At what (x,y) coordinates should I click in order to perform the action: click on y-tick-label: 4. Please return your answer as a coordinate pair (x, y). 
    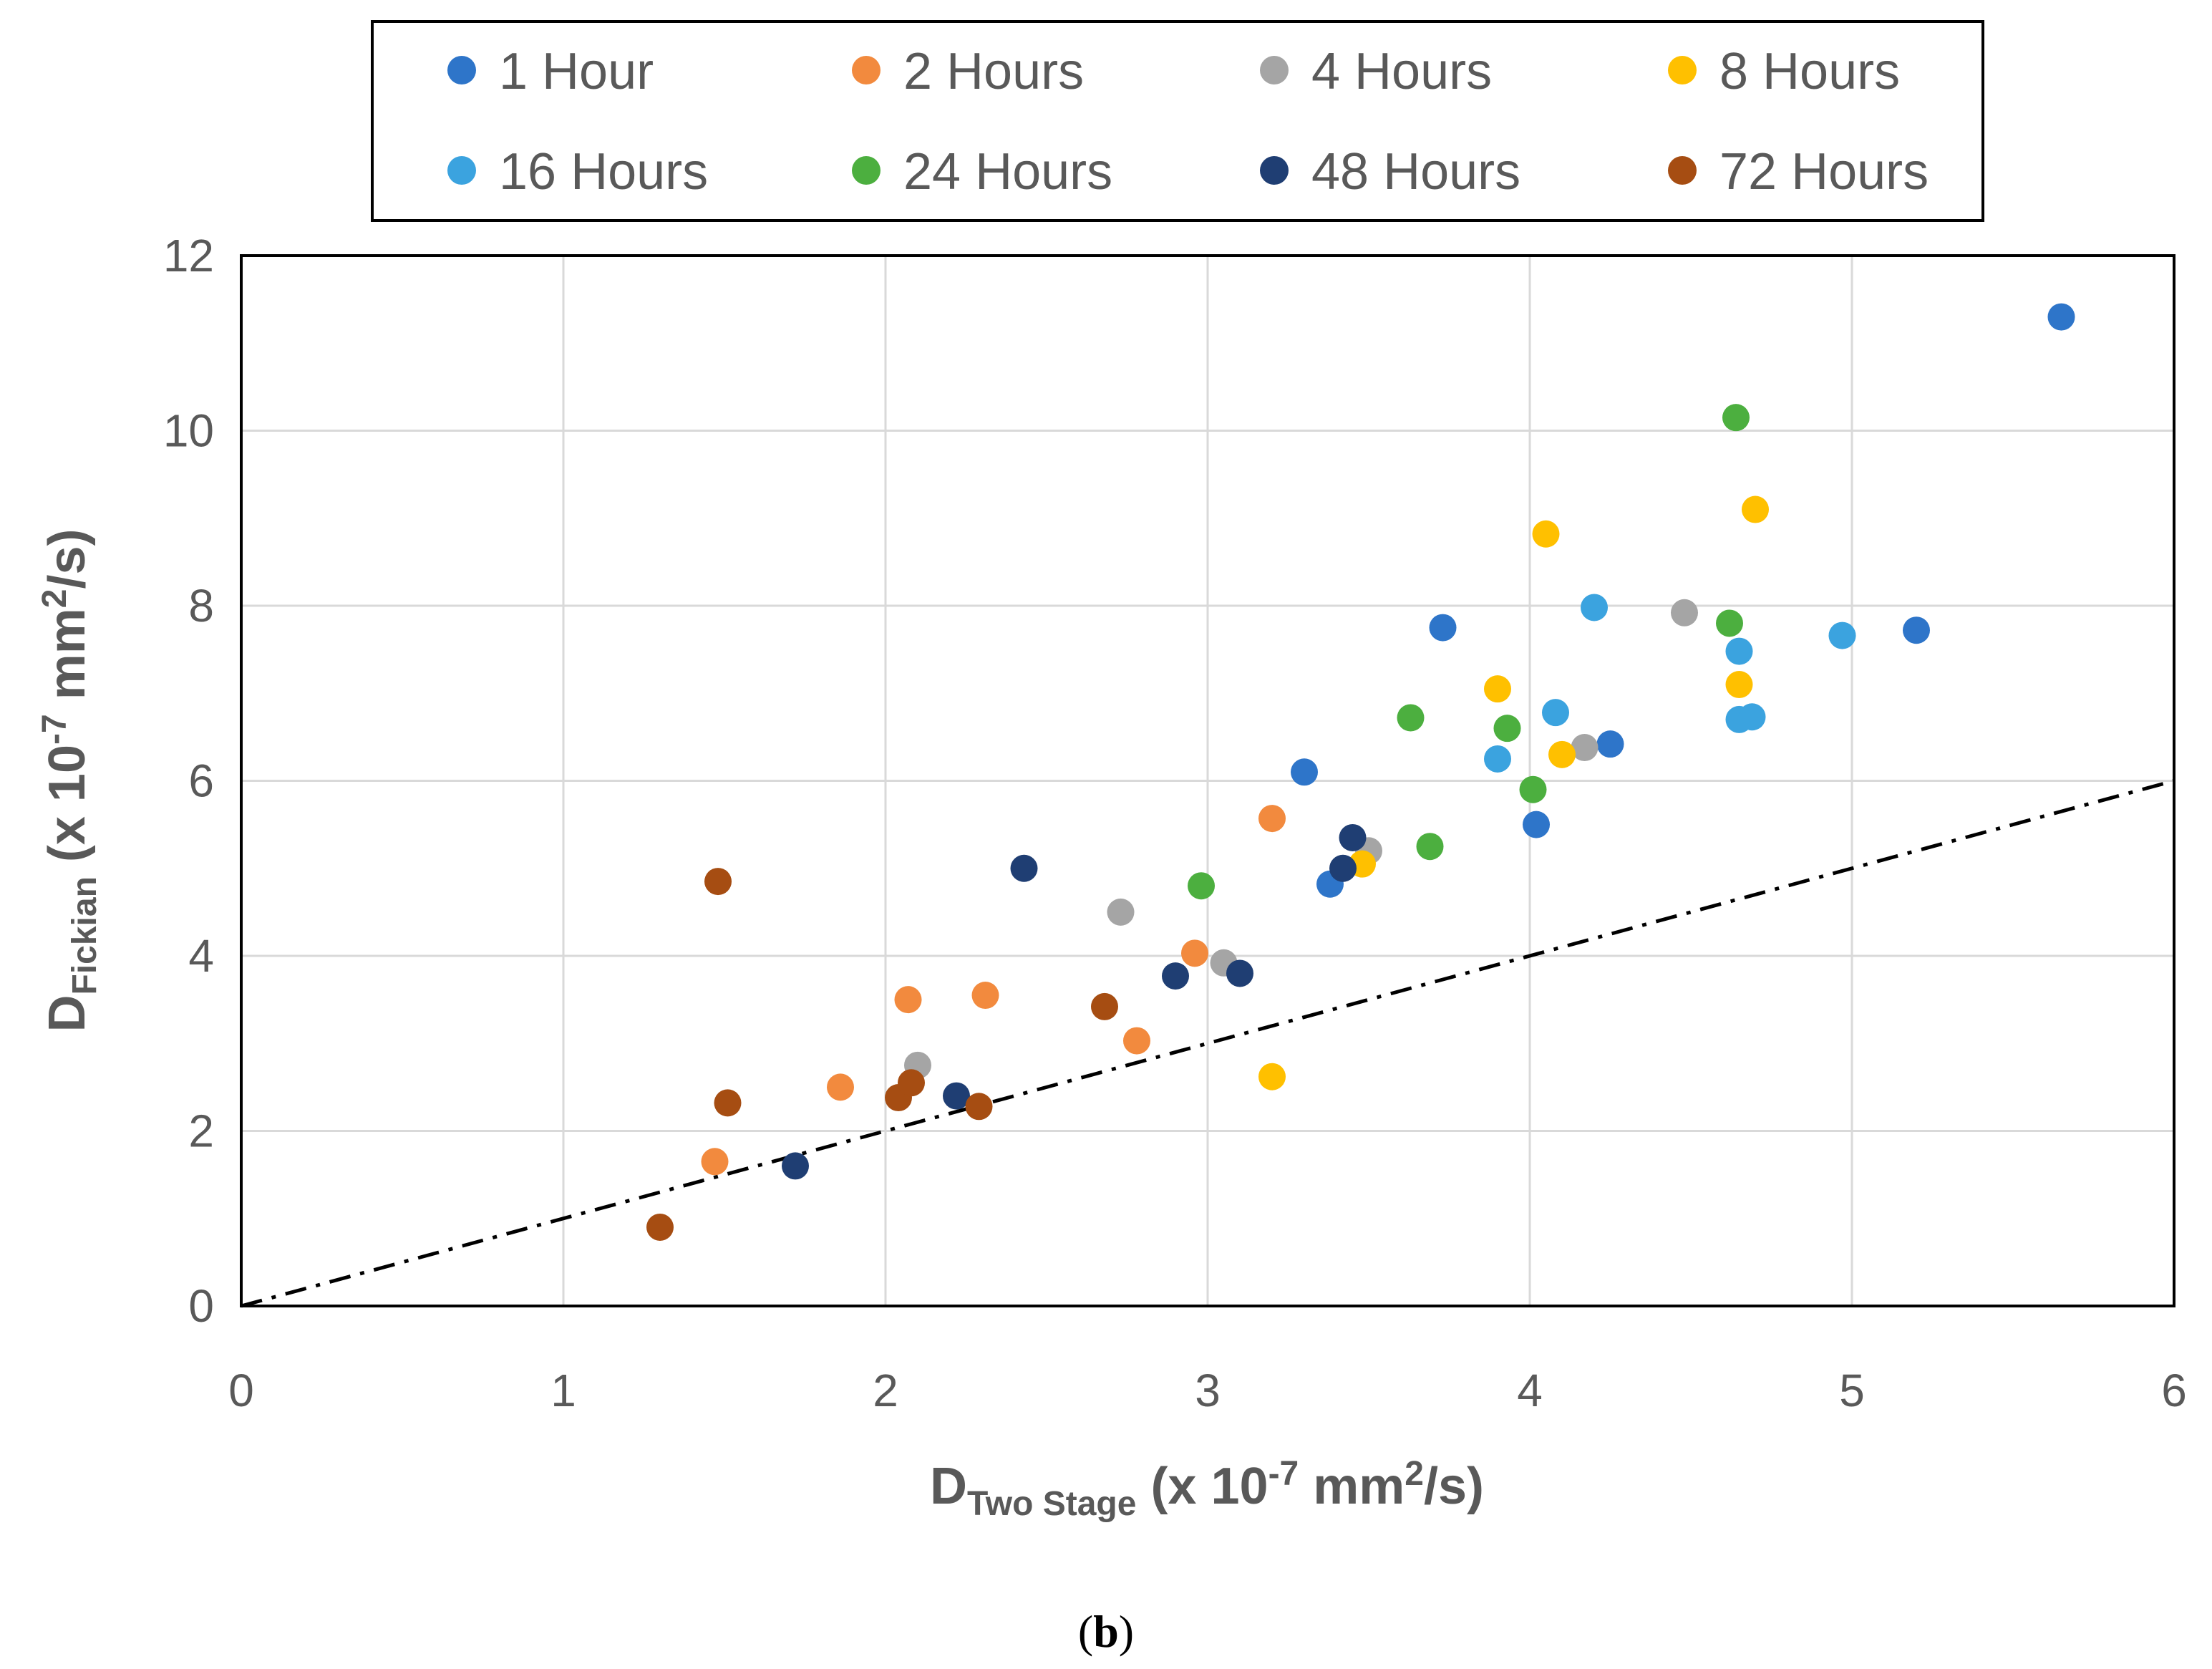
    Looking at the image, I should click on (201, 956).